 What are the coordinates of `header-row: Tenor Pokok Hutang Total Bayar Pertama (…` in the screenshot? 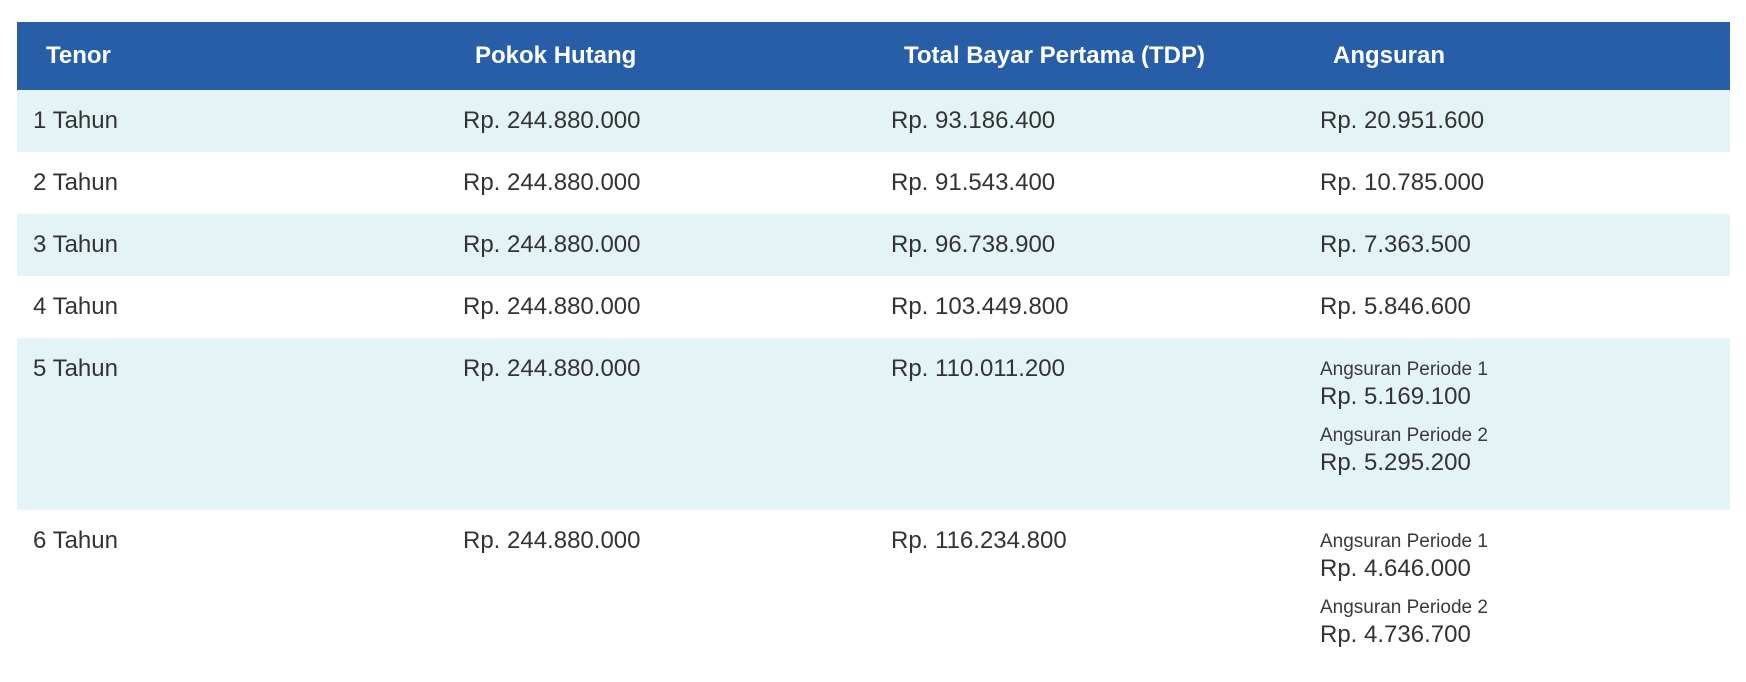 It's located at (873, 56).